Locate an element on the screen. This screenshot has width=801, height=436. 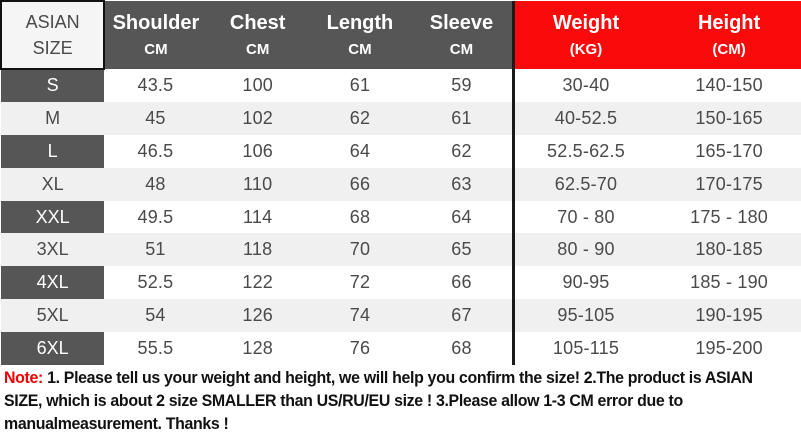
header-sleeve: Sleeve CM is located at coordinates (462, 35).